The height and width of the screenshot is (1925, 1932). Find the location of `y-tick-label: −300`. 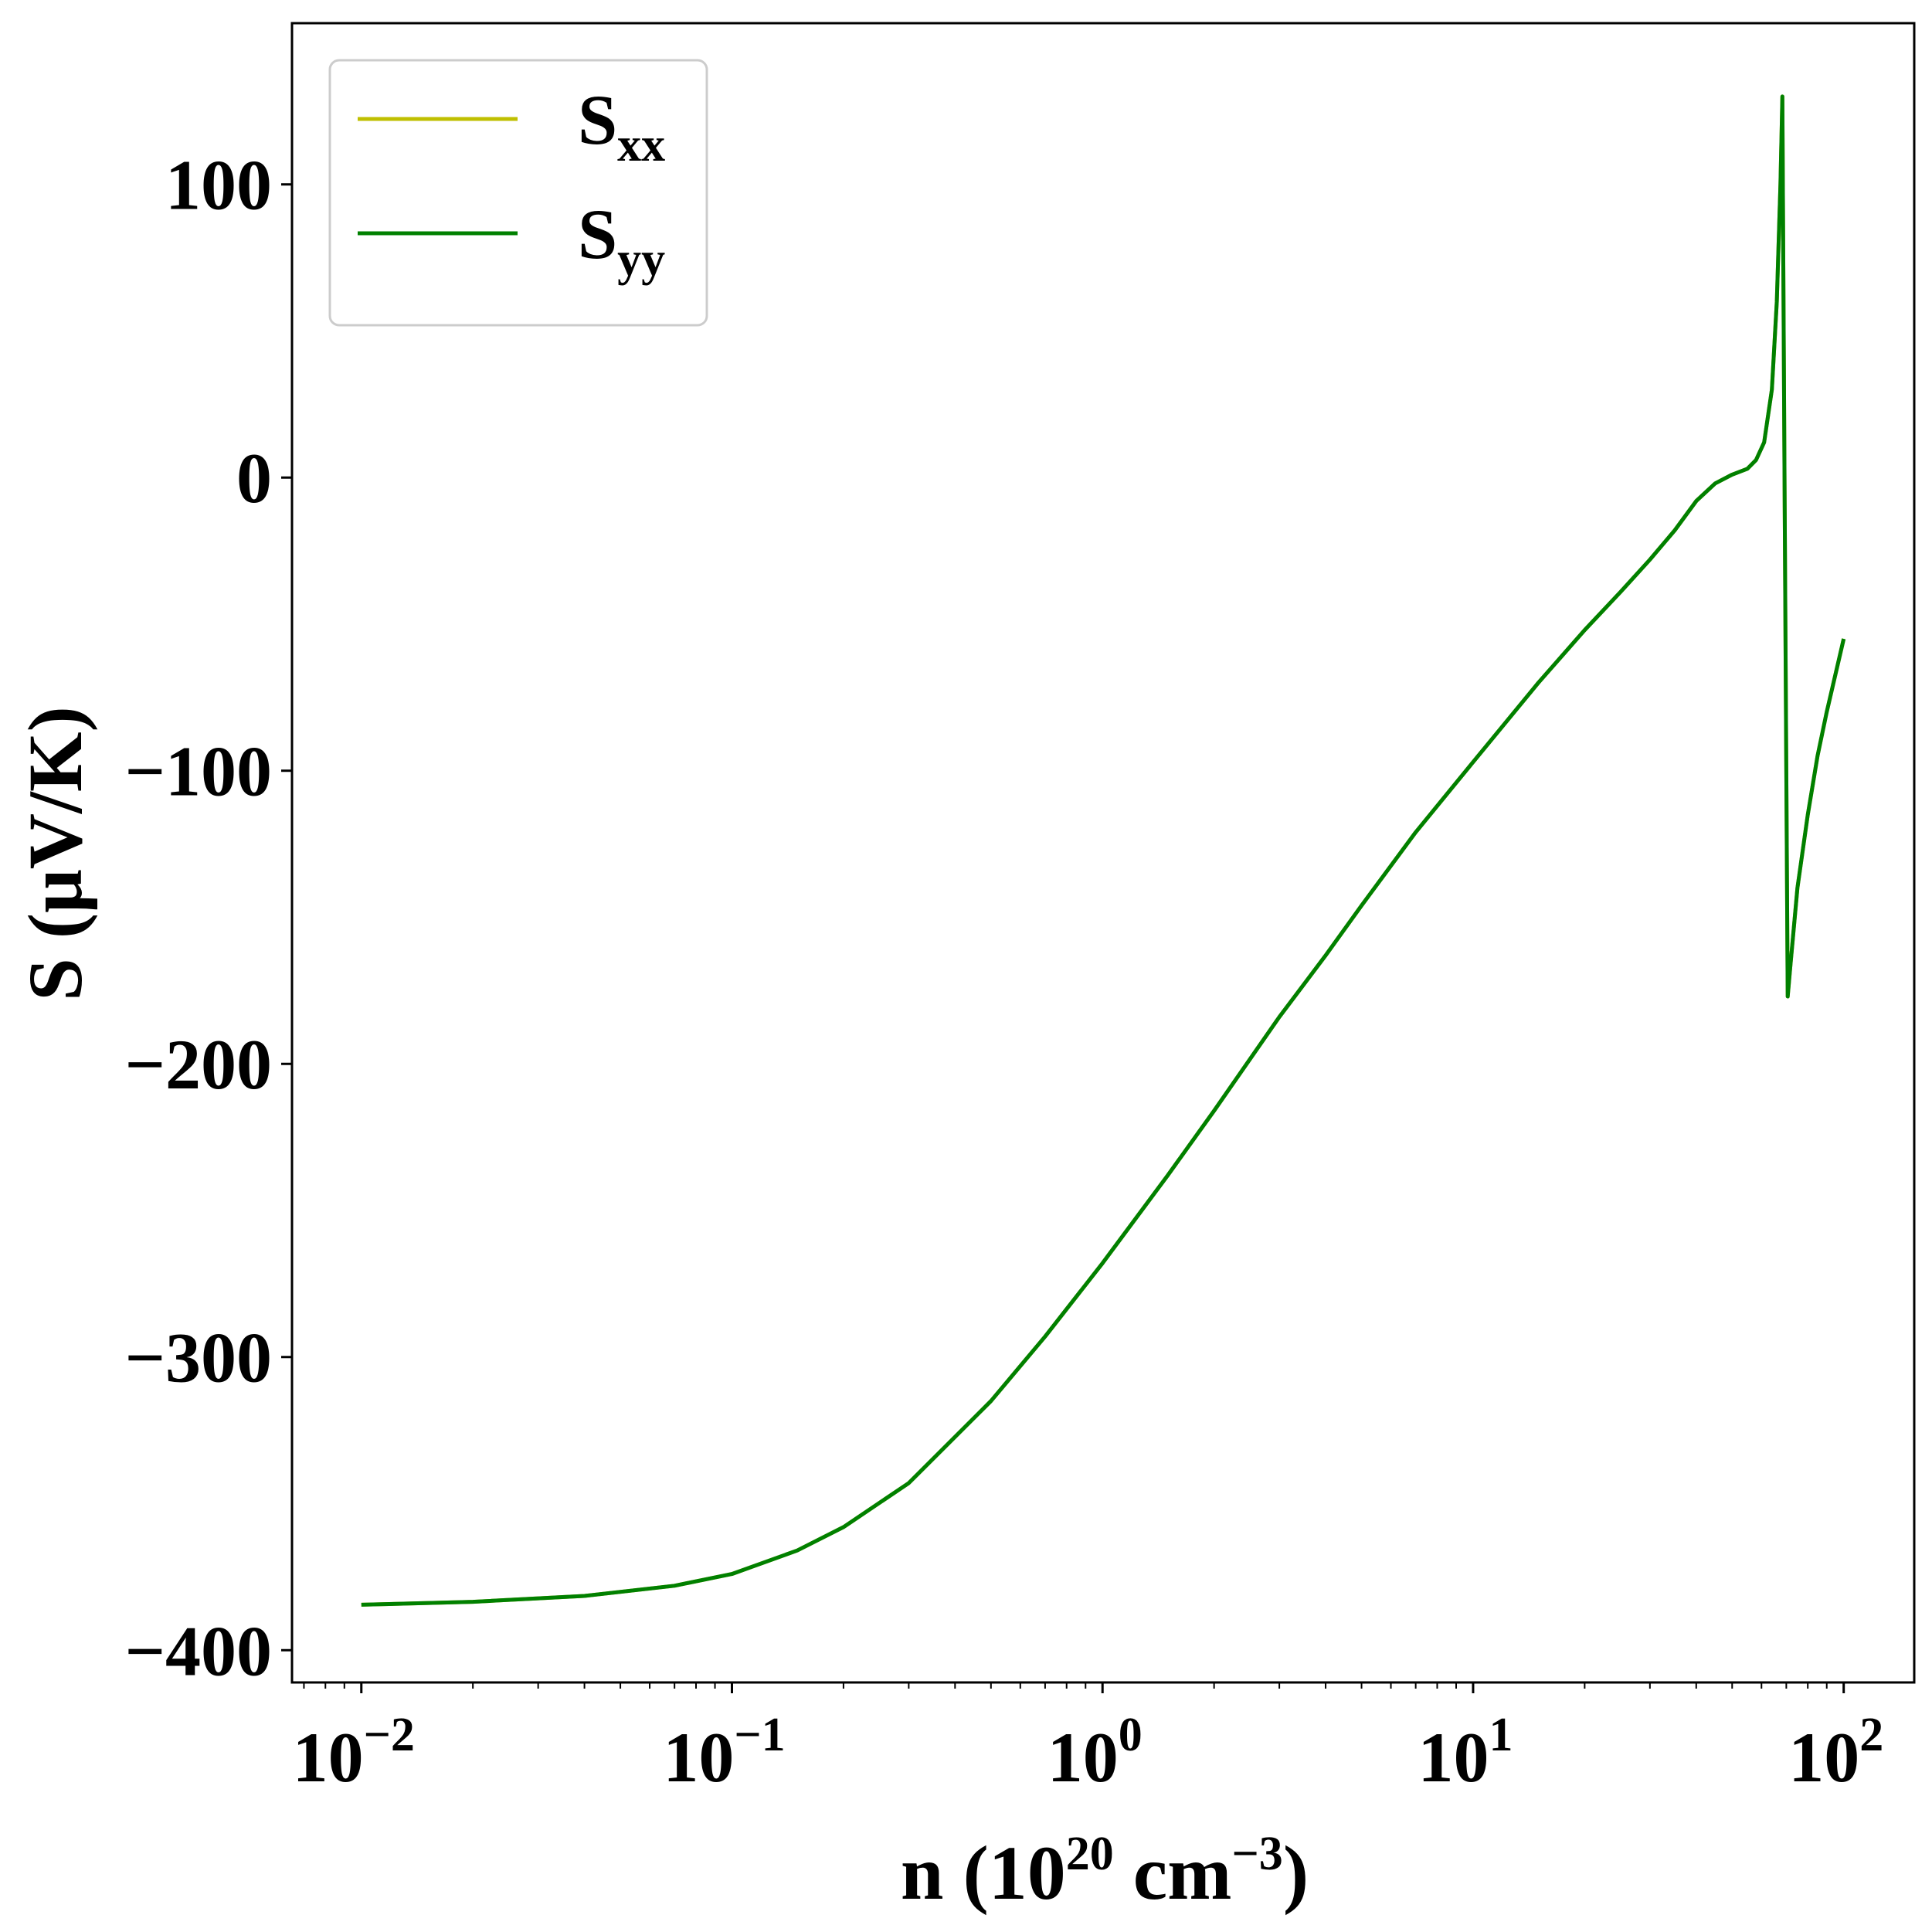

y-tick-label: −300 is located at coordinates (199, 1358).